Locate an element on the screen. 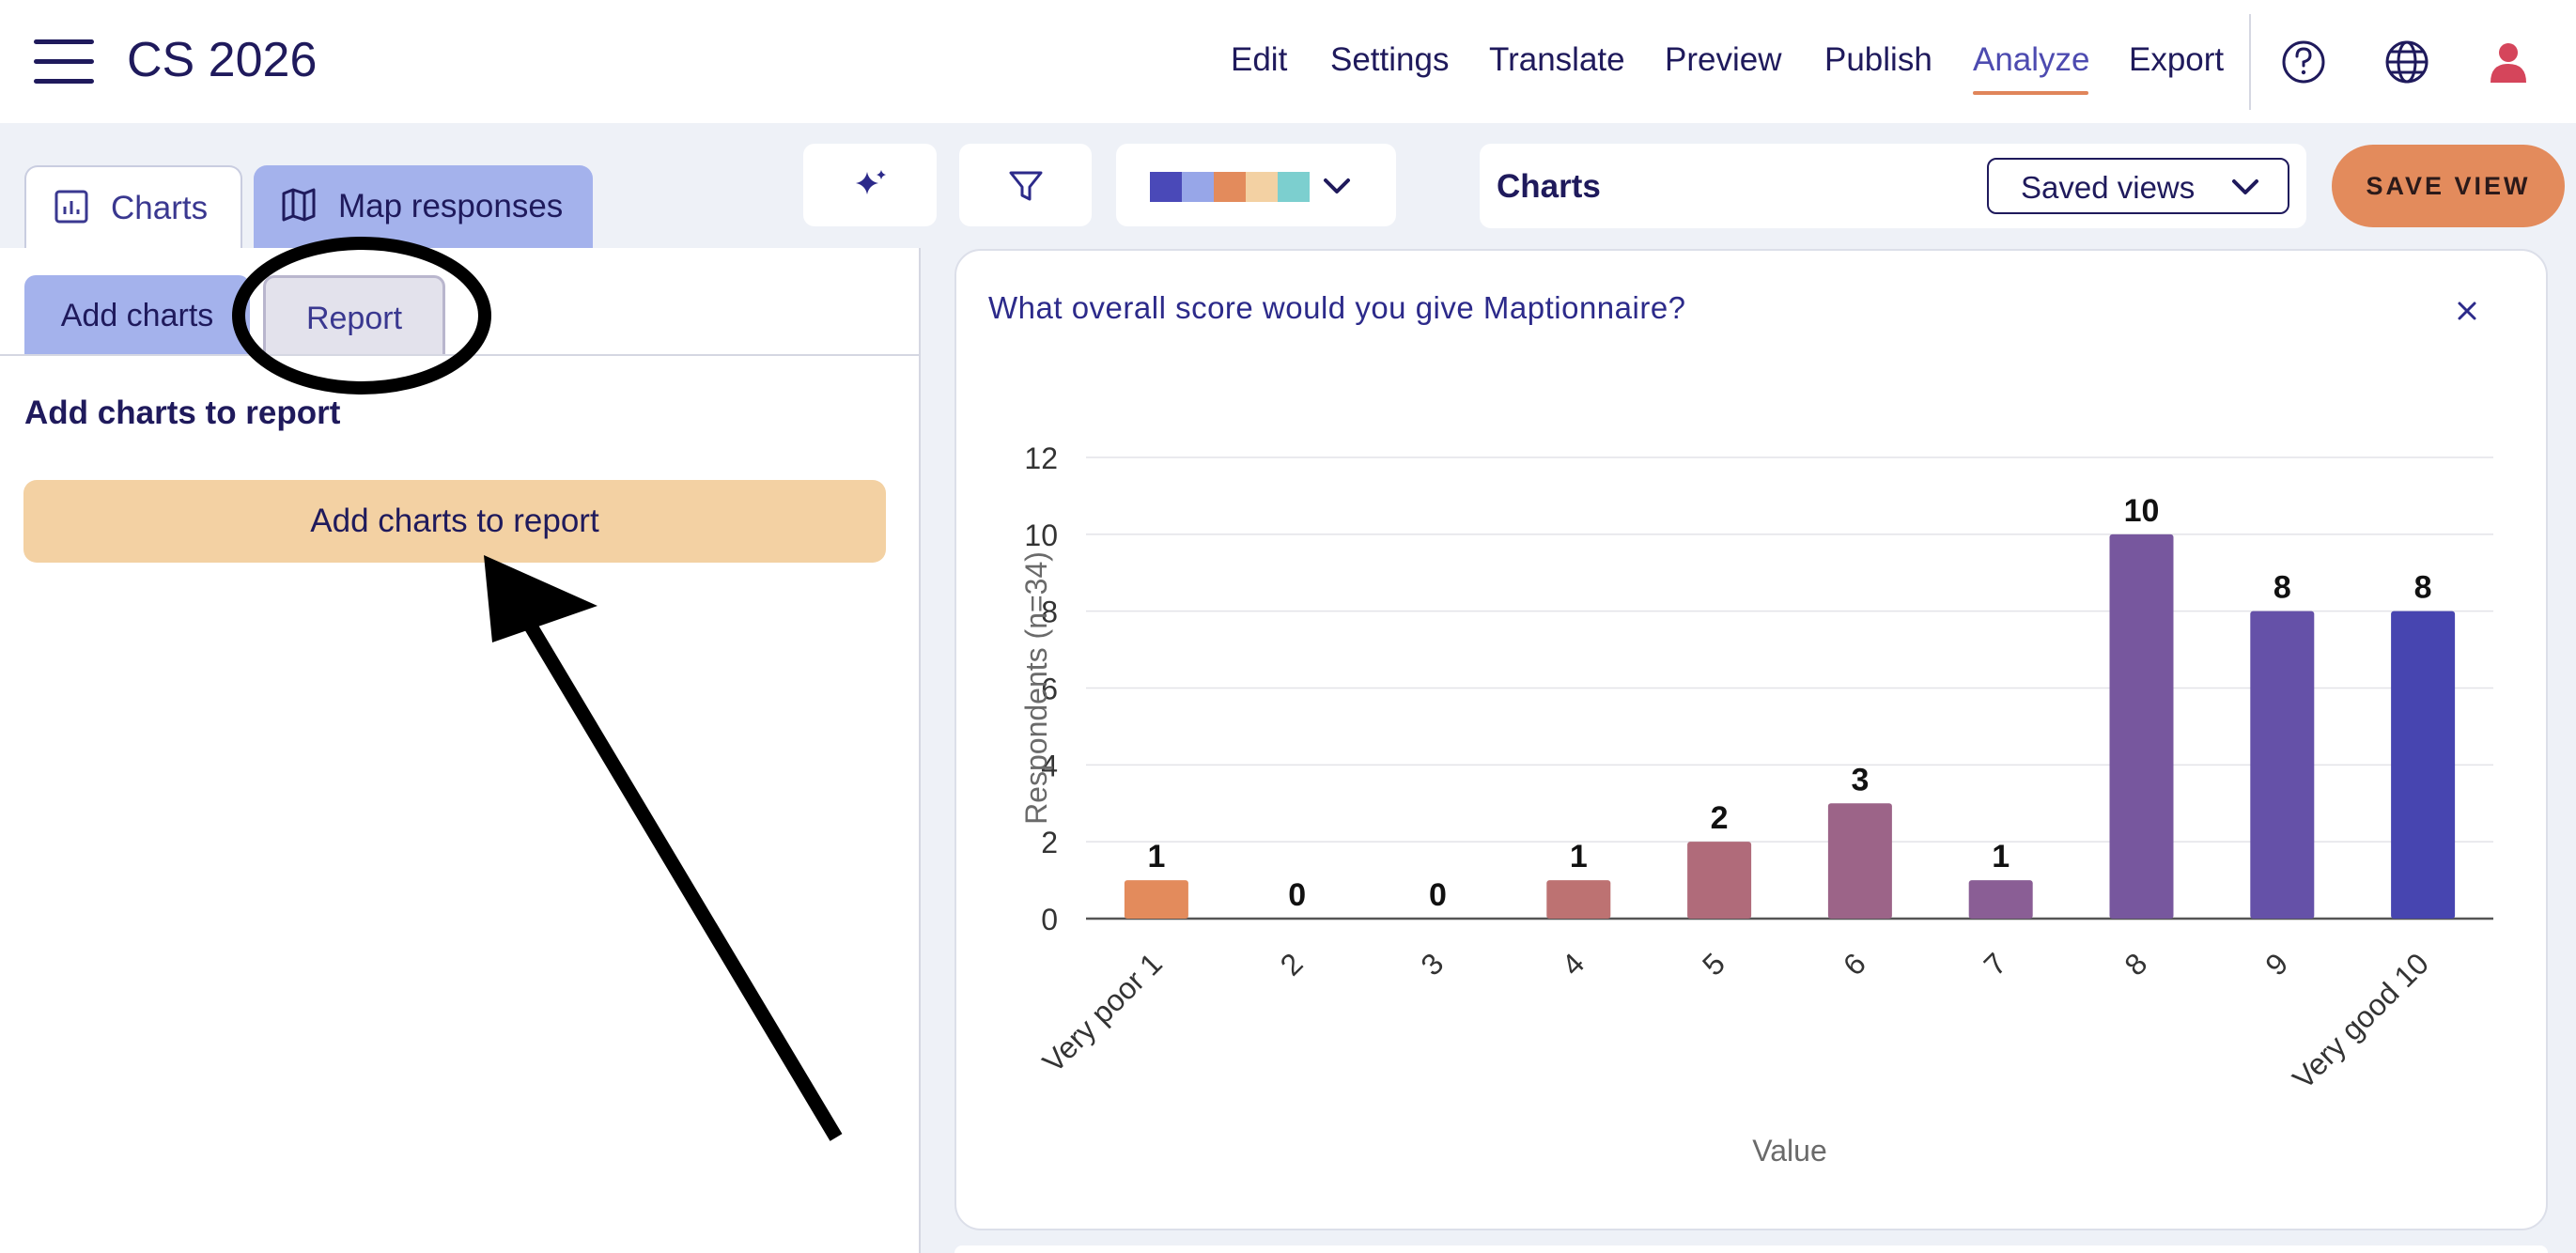 The image size is (2576, 1253). y-tick-label: 0 is located at coordinates (1049, 919).